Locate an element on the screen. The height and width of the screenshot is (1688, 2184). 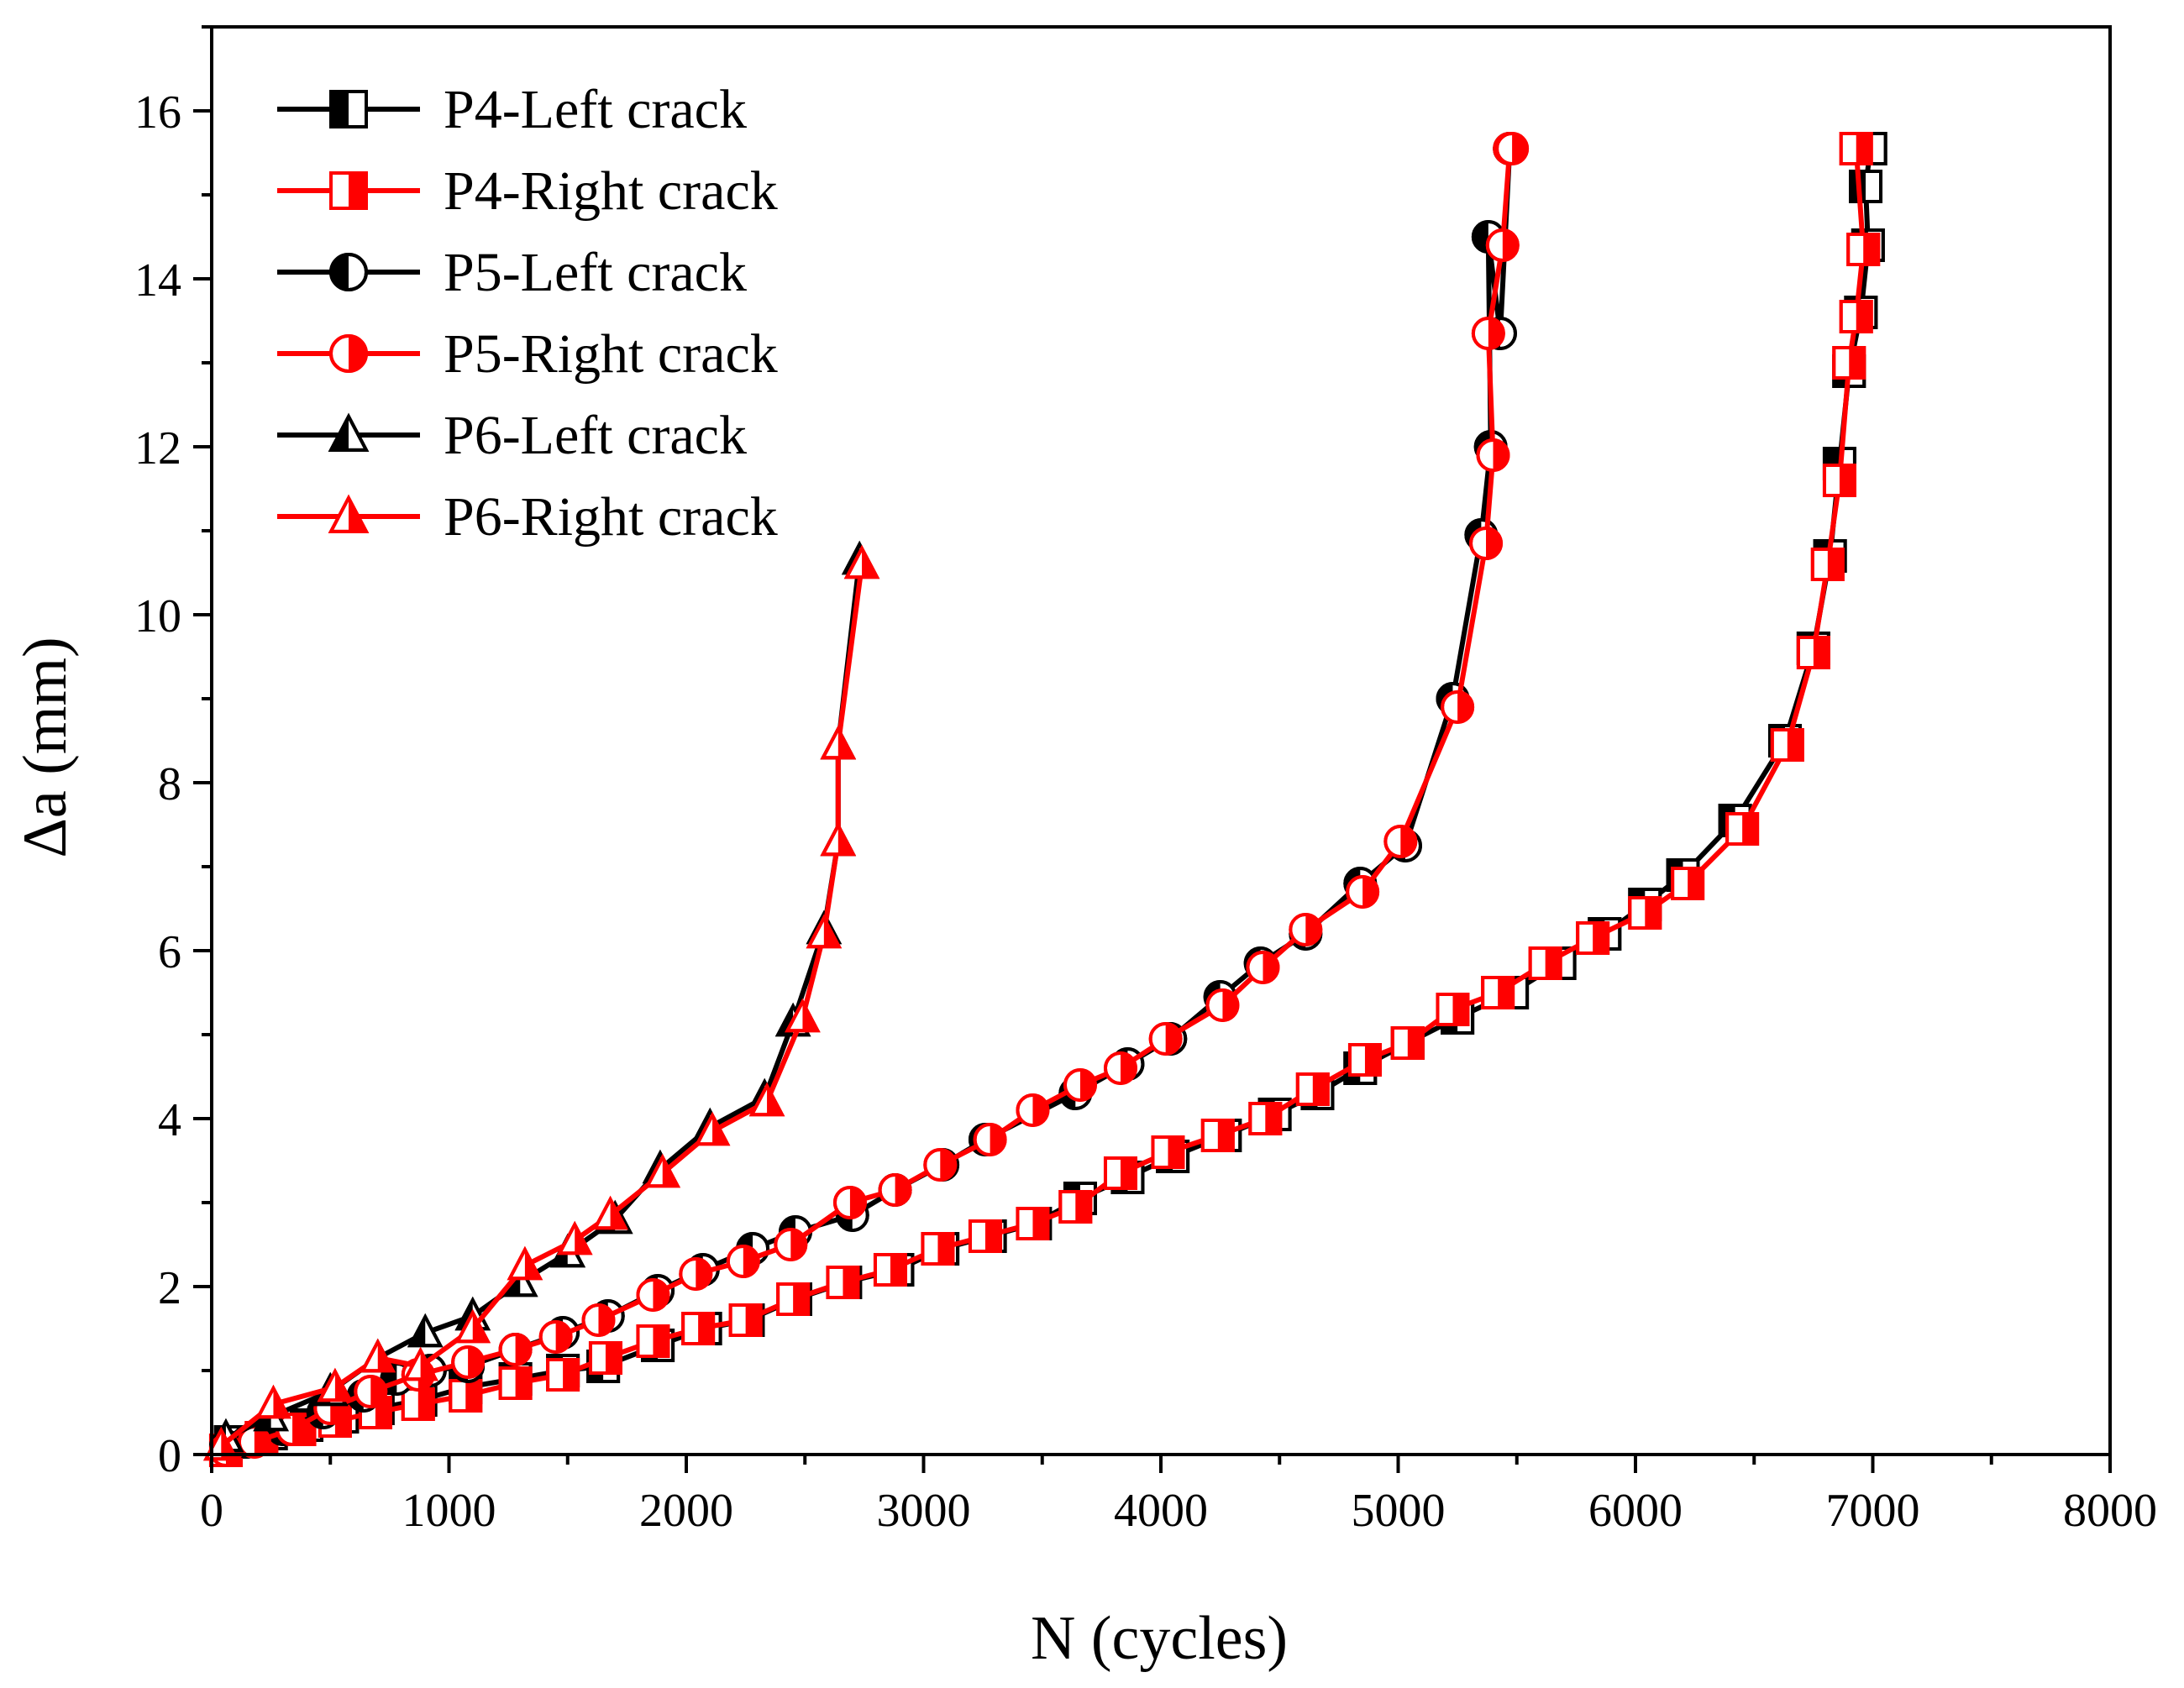
y-tick-label: 2 is located at coordinates (169, 1288).